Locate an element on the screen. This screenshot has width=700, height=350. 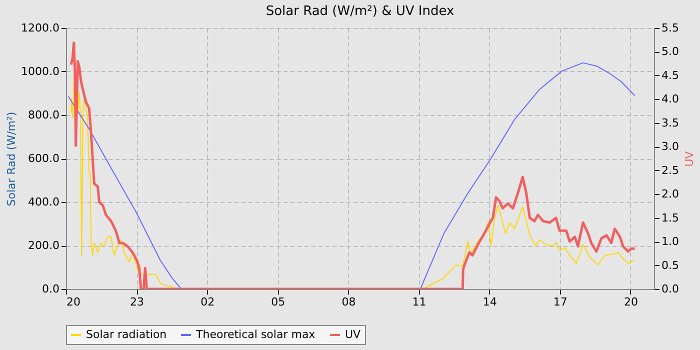
y2-tick-label: 1.5 is located at coordinates (670, 217).